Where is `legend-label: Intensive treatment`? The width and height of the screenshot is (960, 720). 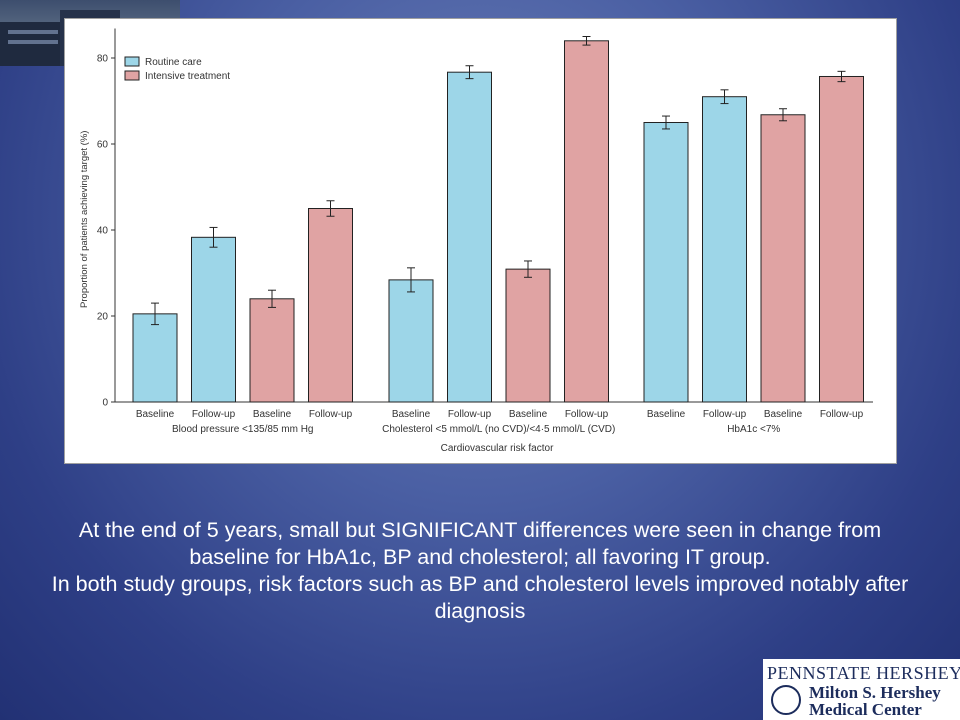 legend-label: Intensive treatment is located at coordinates (187, 76).